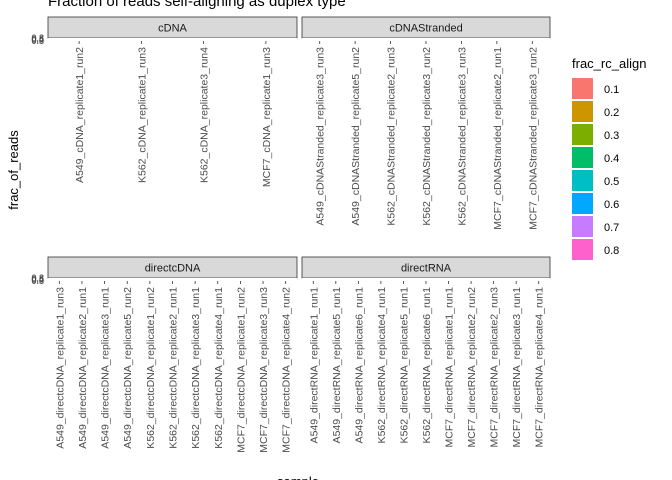 This screenshot has width=672, height=480. Describe the element at coordinates (174, 368) in the screenshot. I see `x-tick-label: K562_directcDNA_replicate2_run1` at that location.